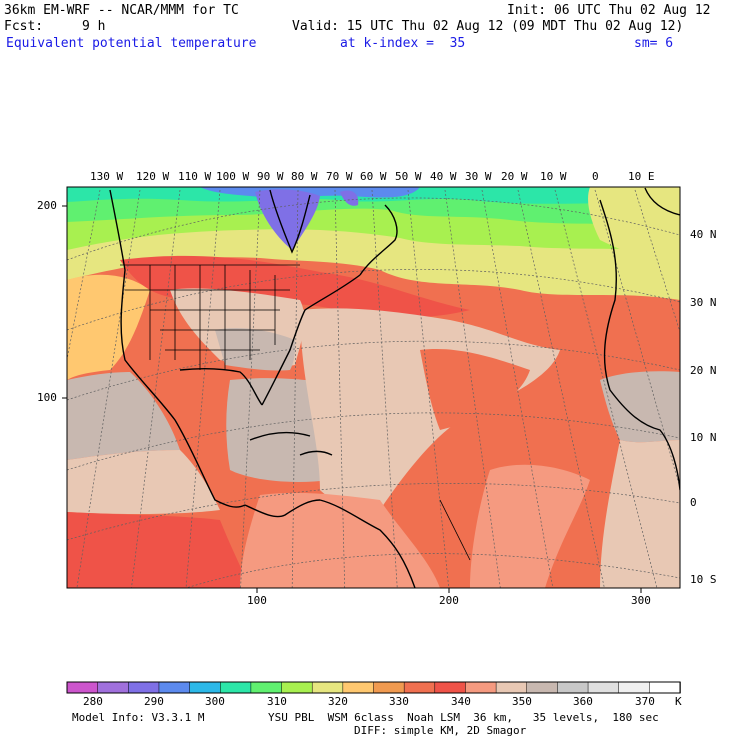  What do you see at coordinates (349, 198) in the screenshot?
I see `field-purple-spot` at bounding box center [349, 198].